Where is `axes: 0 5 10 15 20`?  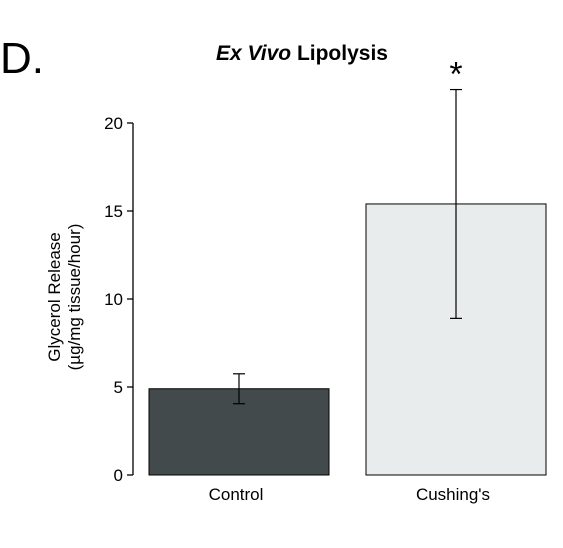
axes: 0 5 10 15 20 is located at coordinates (119, 299).